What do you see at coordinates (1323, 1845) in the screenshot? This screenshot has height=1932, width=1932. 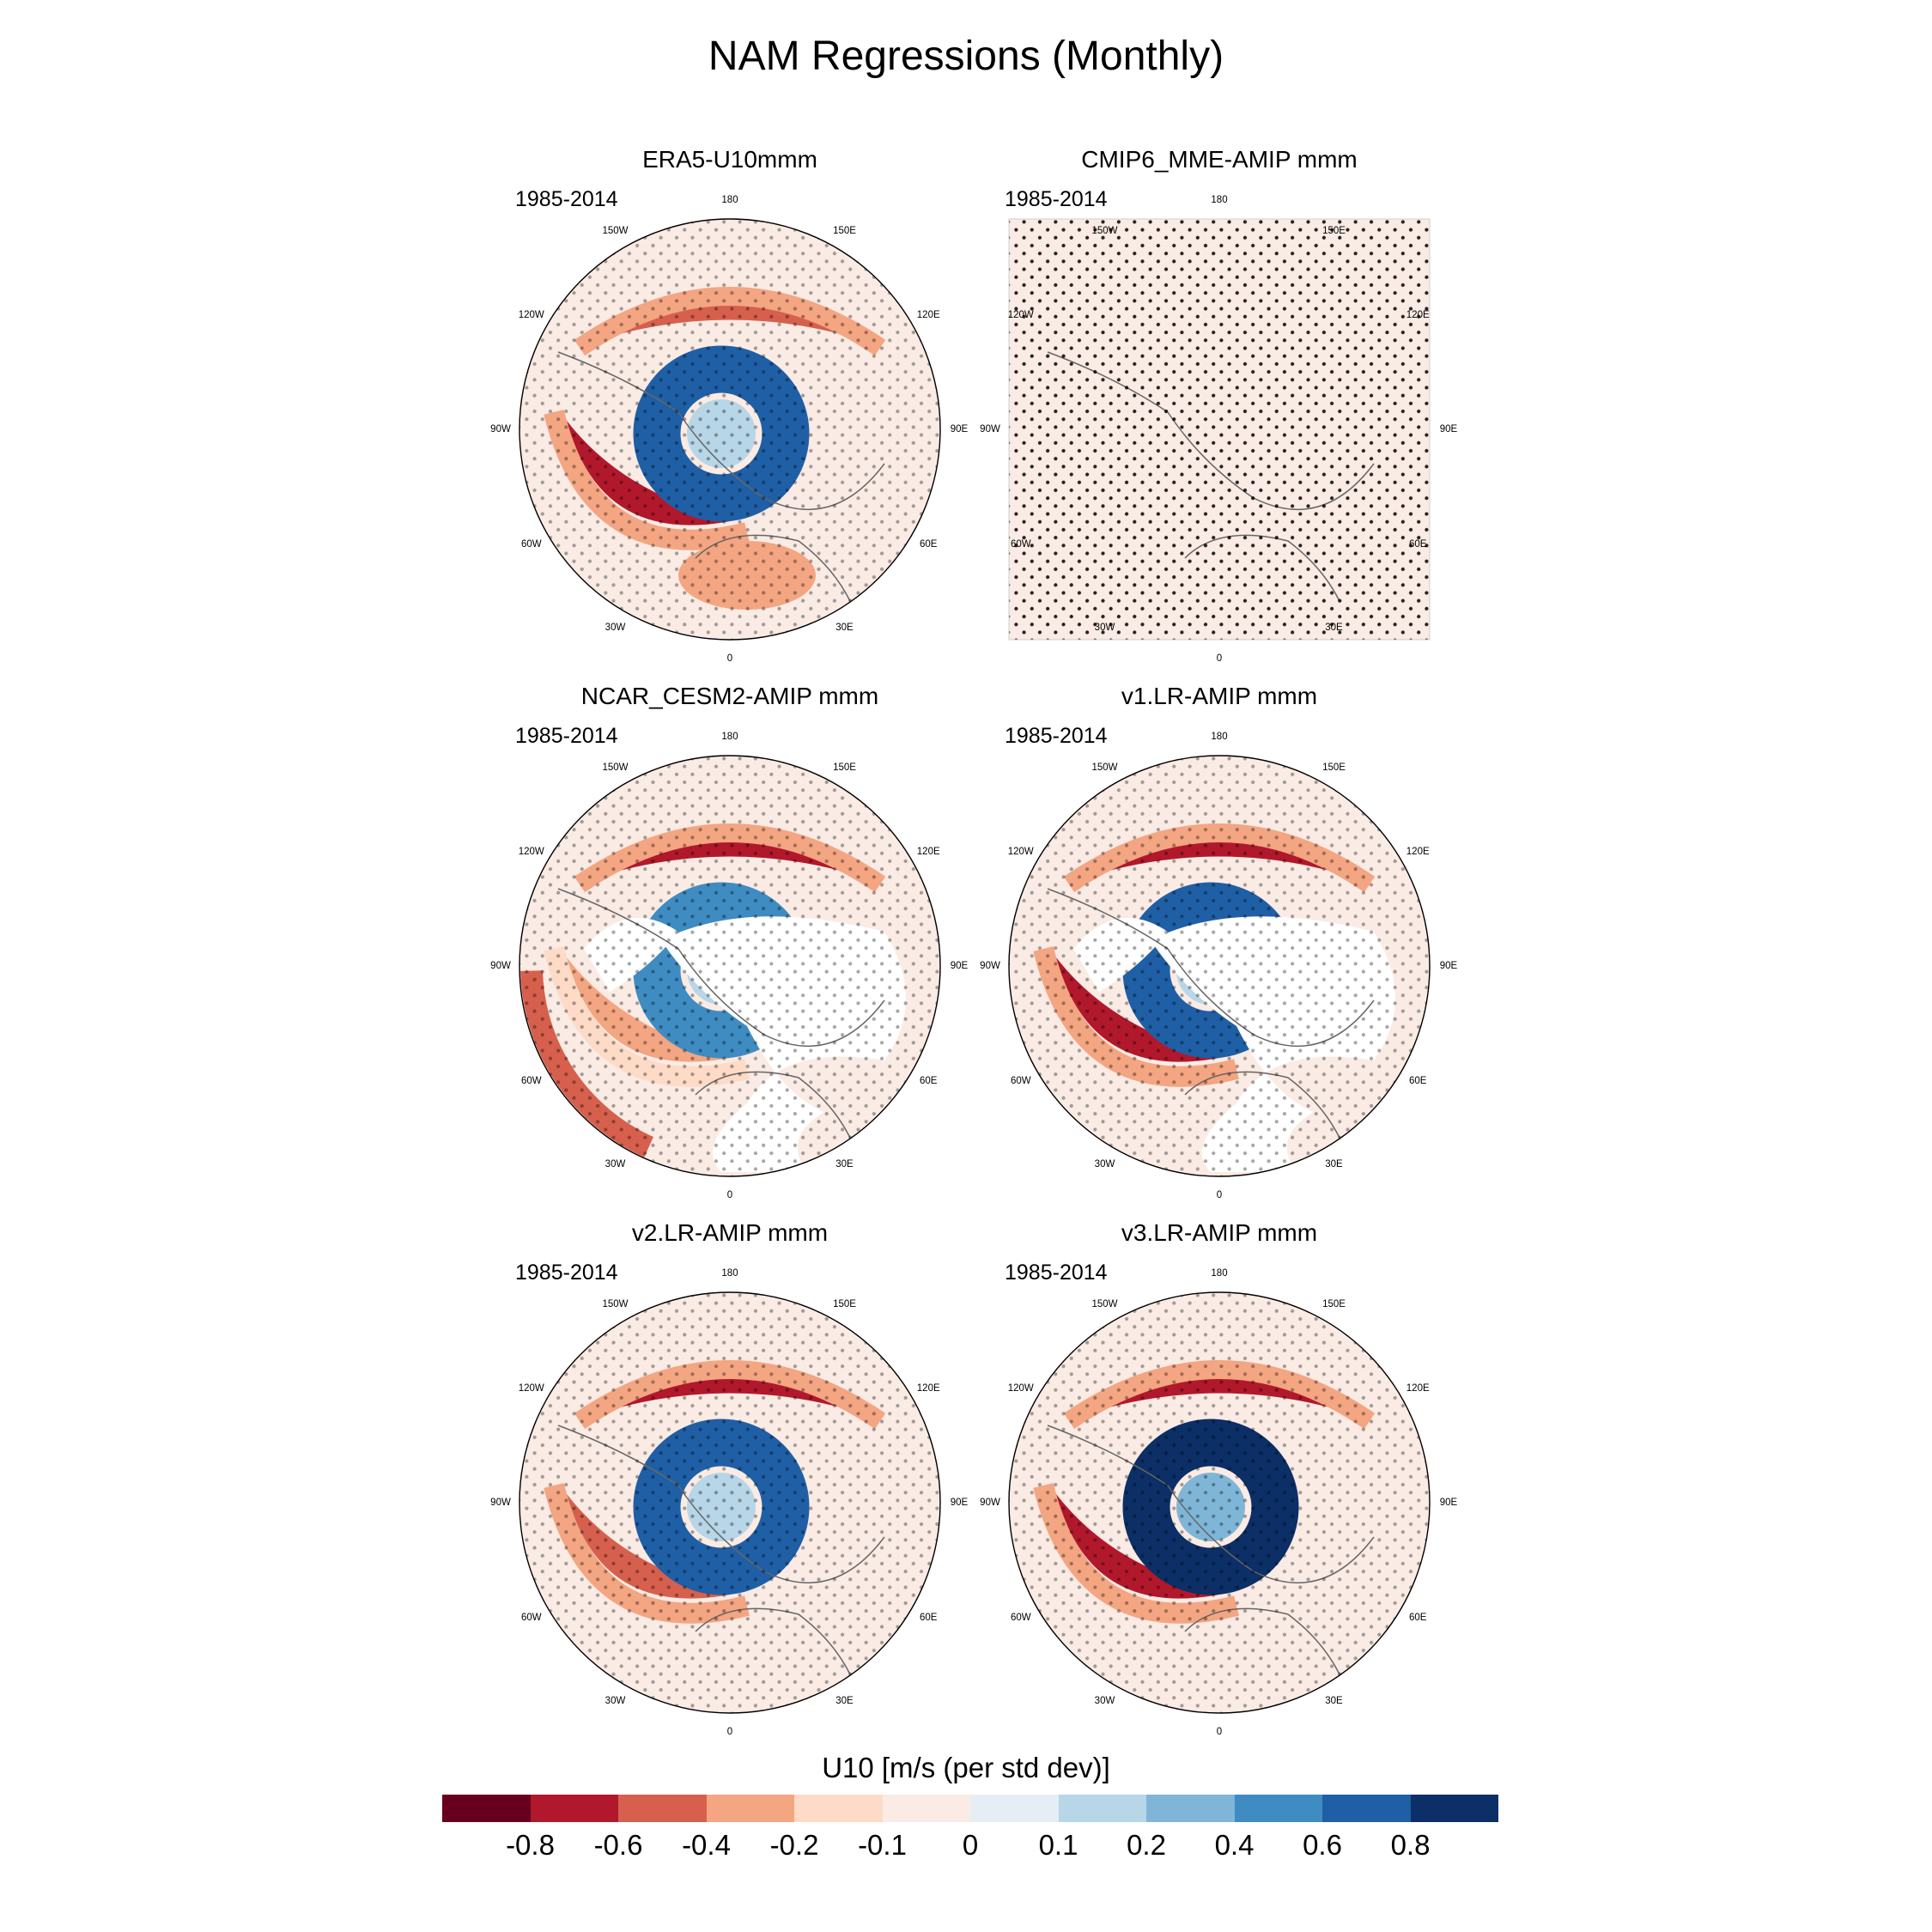 I see `colorbar-tick-label: 0.6` at bounding box center [1323, 1845].